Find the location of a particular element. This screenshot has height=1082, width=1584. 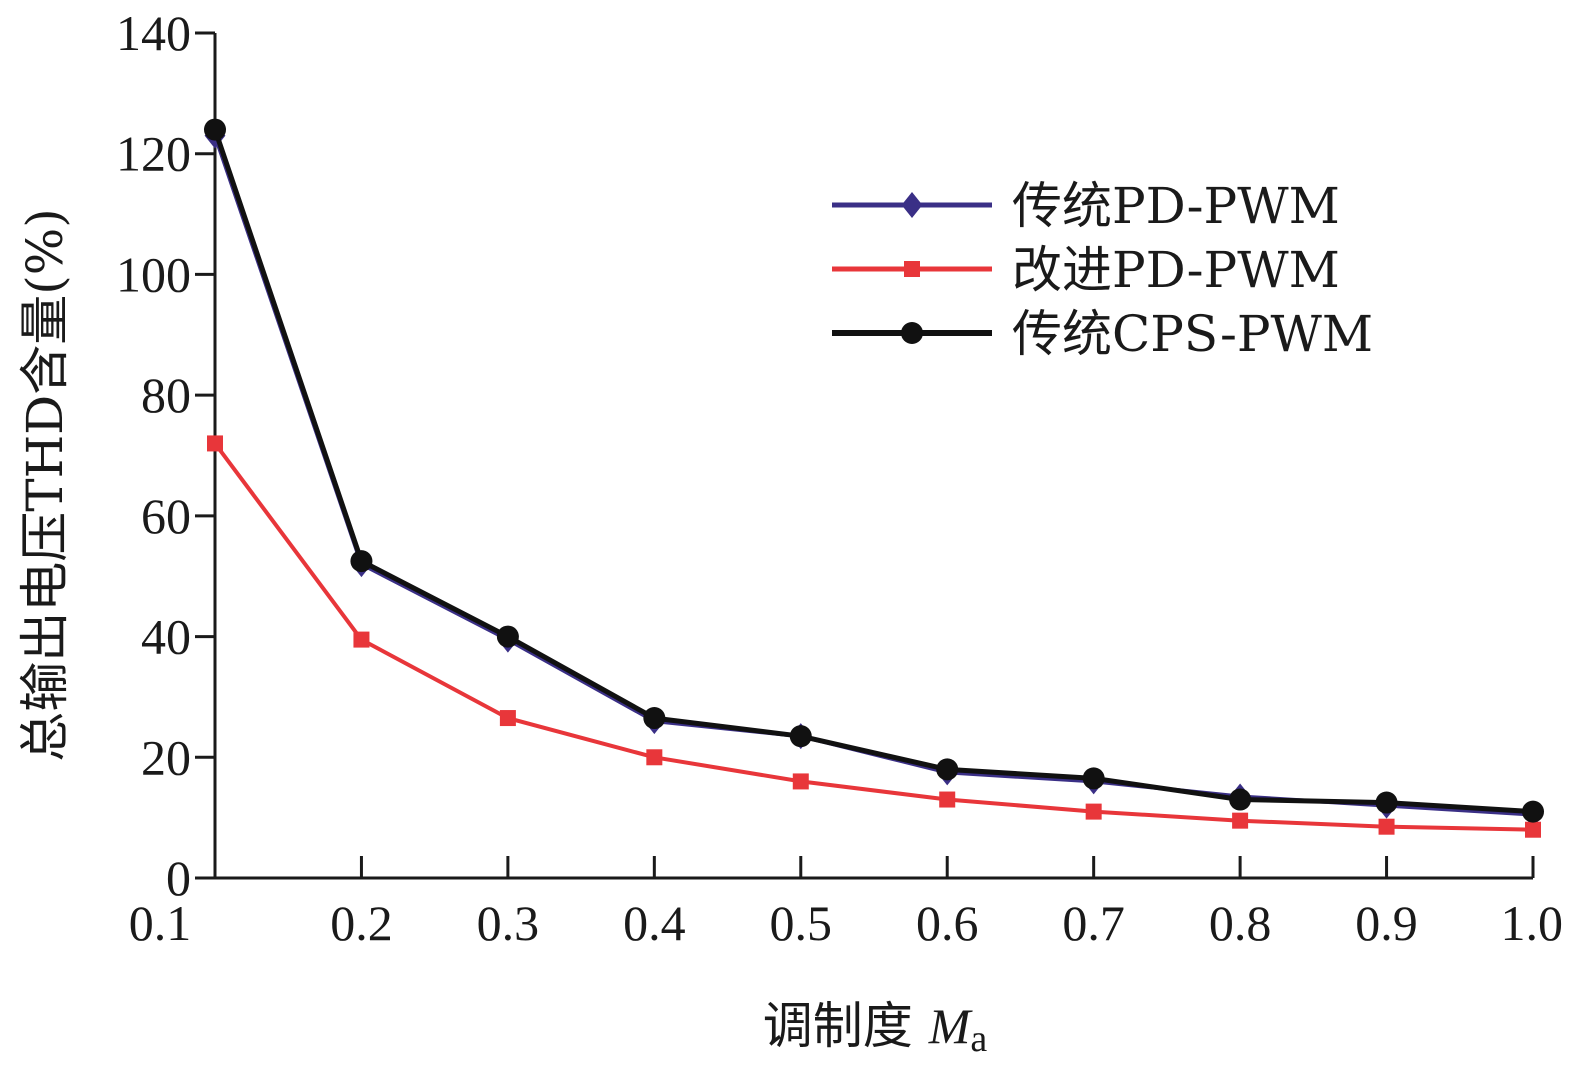

x-tick-label: 0.7 is located at coordinates (1093, 923).